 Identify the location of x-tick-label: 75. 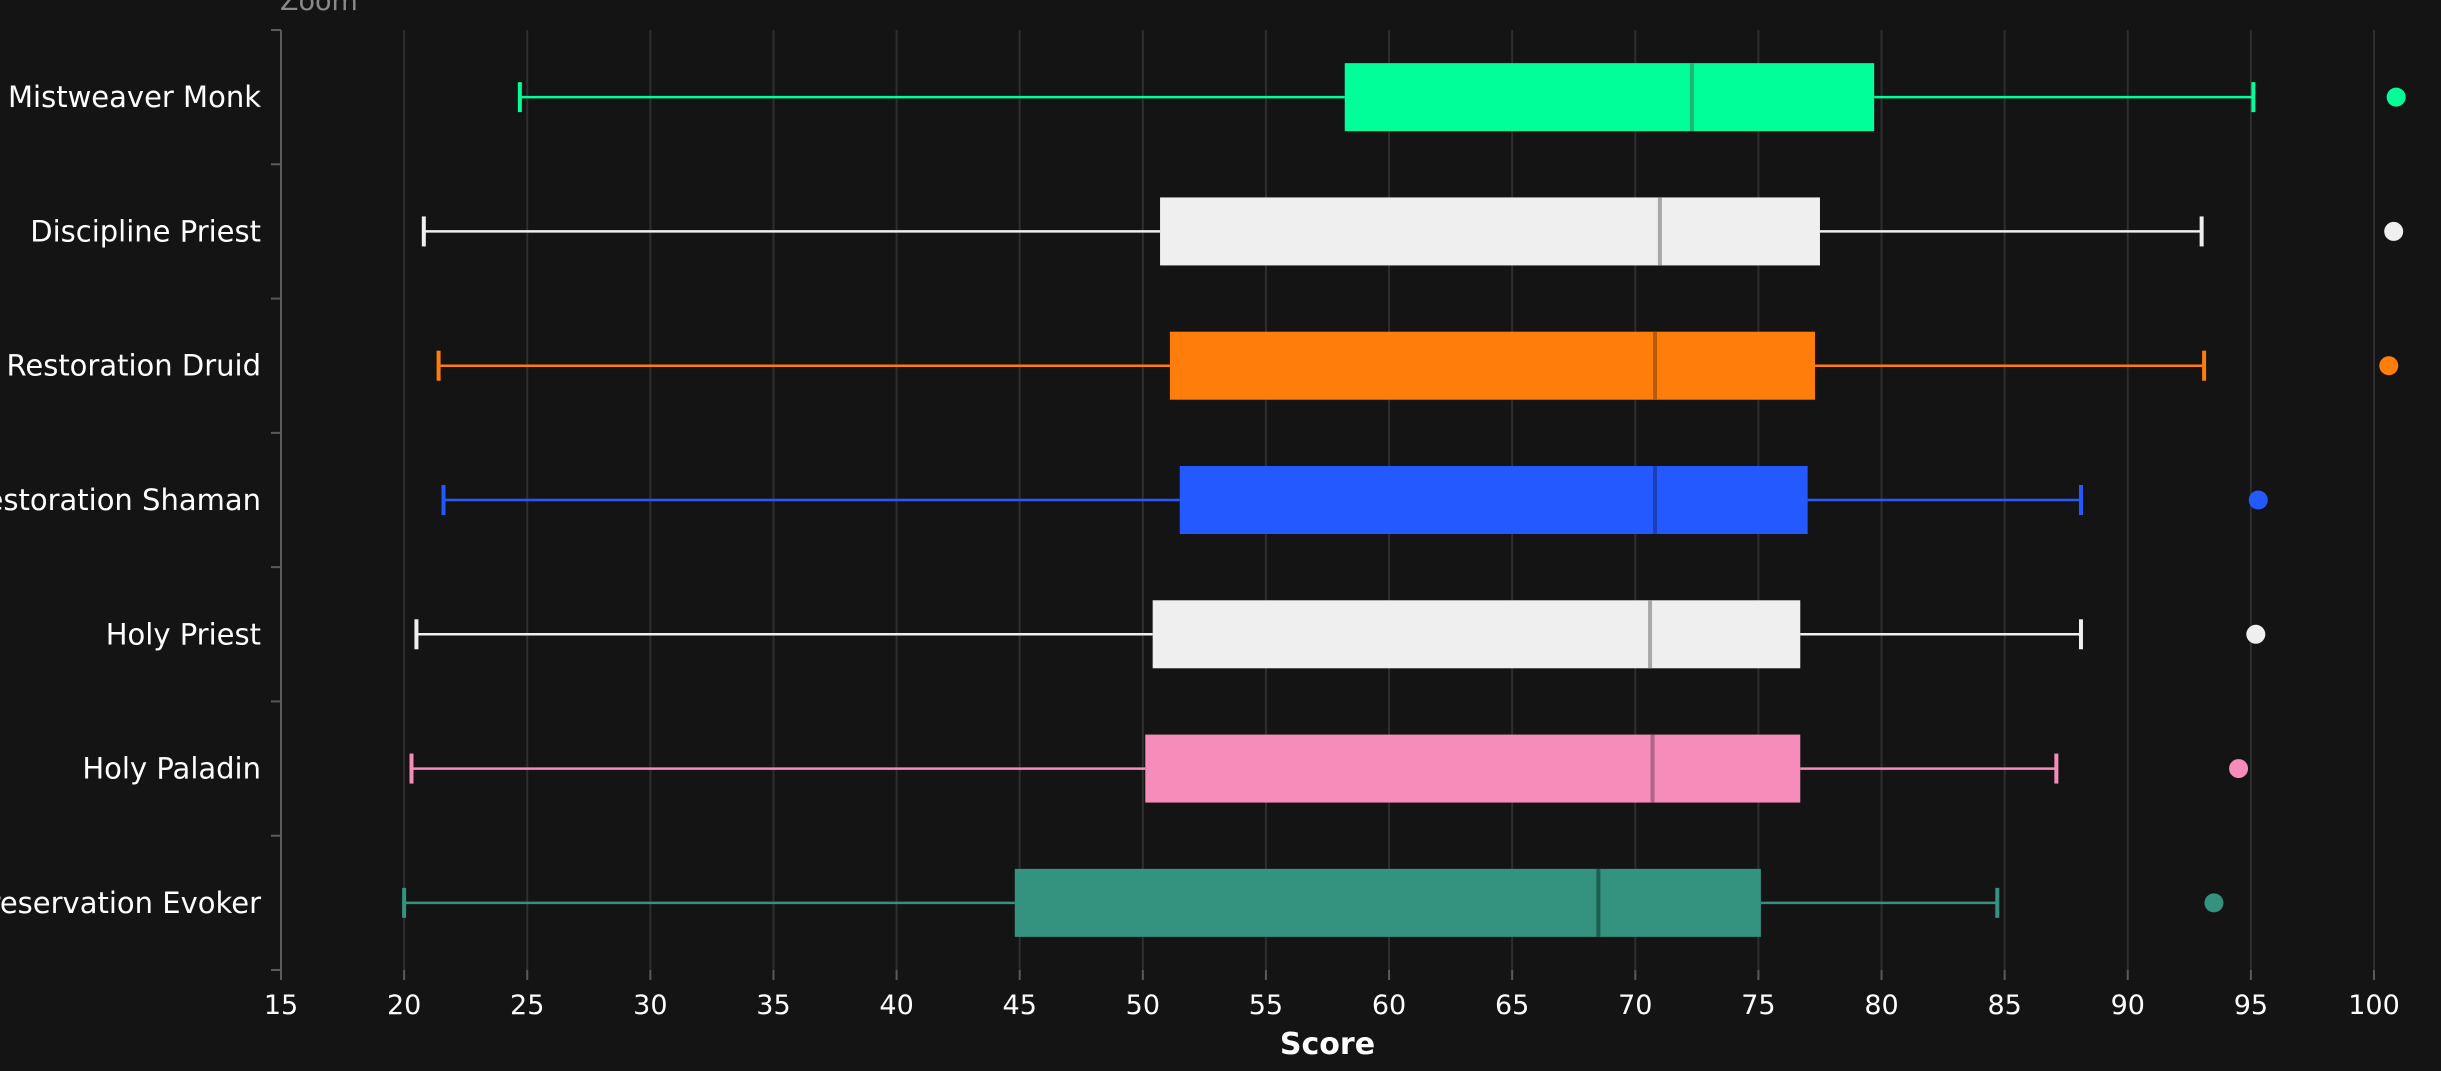
(1758, 1005).